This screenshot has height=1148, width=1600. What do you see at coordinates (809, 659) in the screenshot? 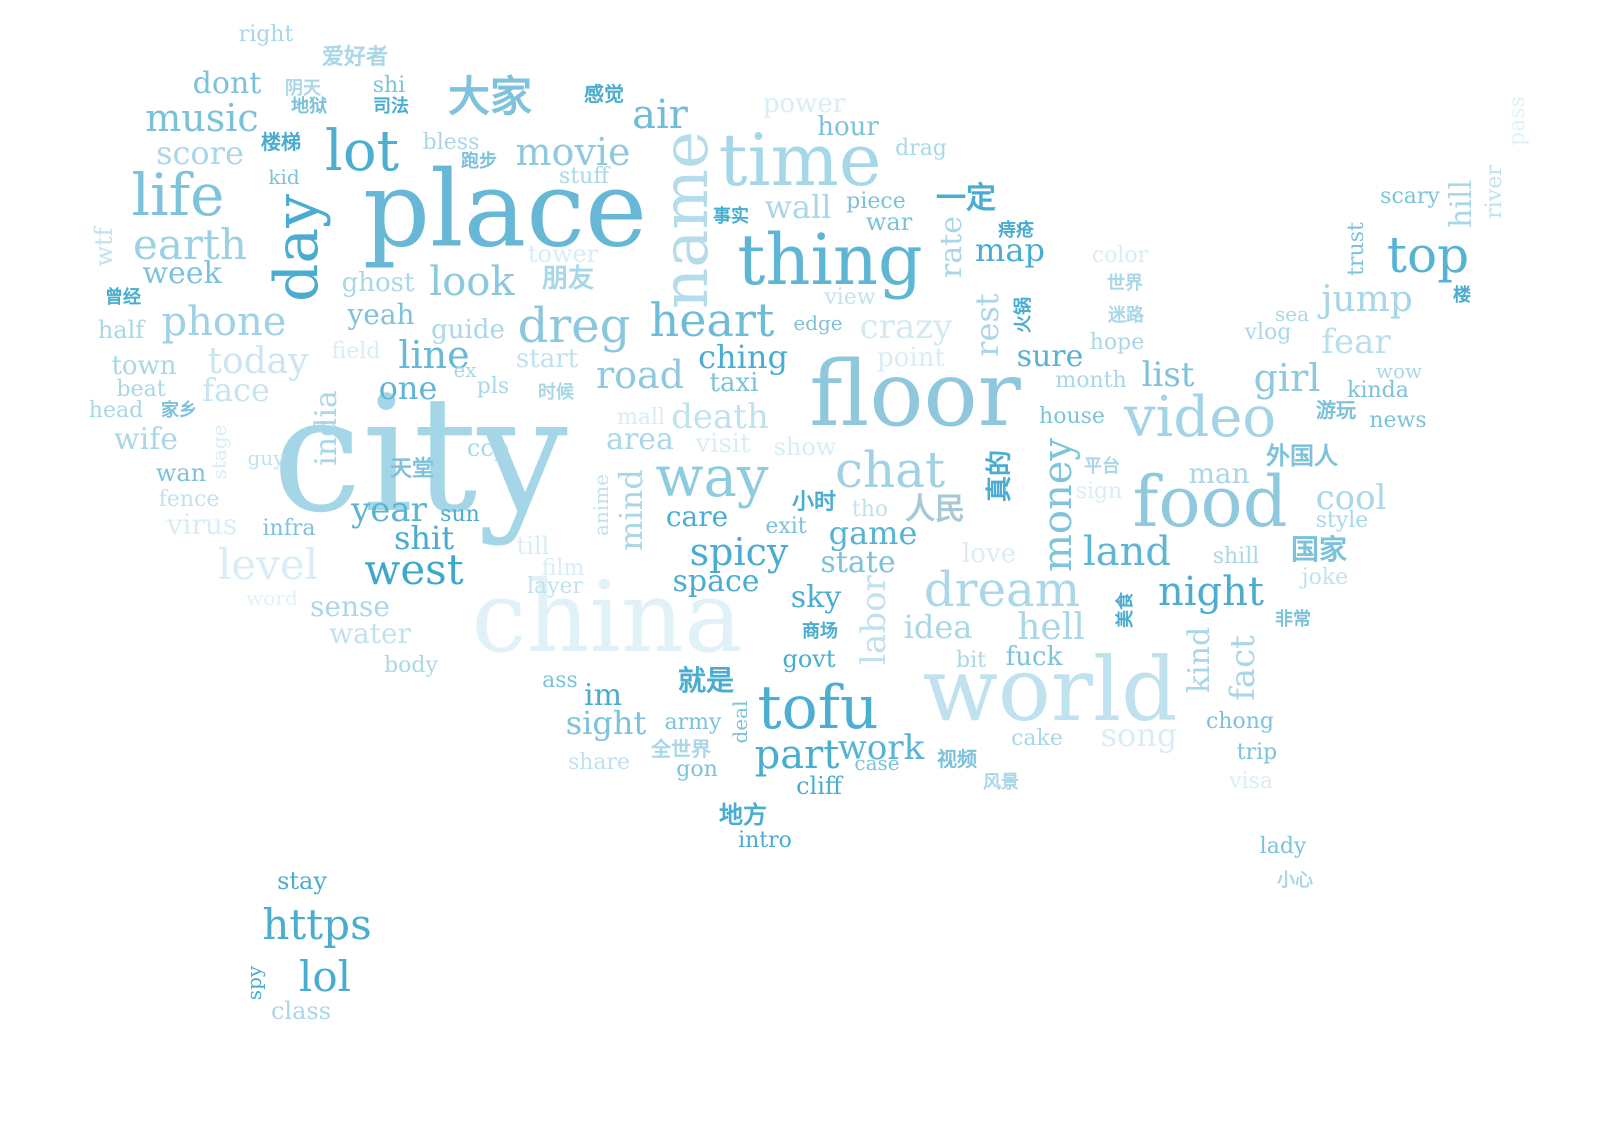
I see `word-govt: govt` at bounding box center [809, 659].